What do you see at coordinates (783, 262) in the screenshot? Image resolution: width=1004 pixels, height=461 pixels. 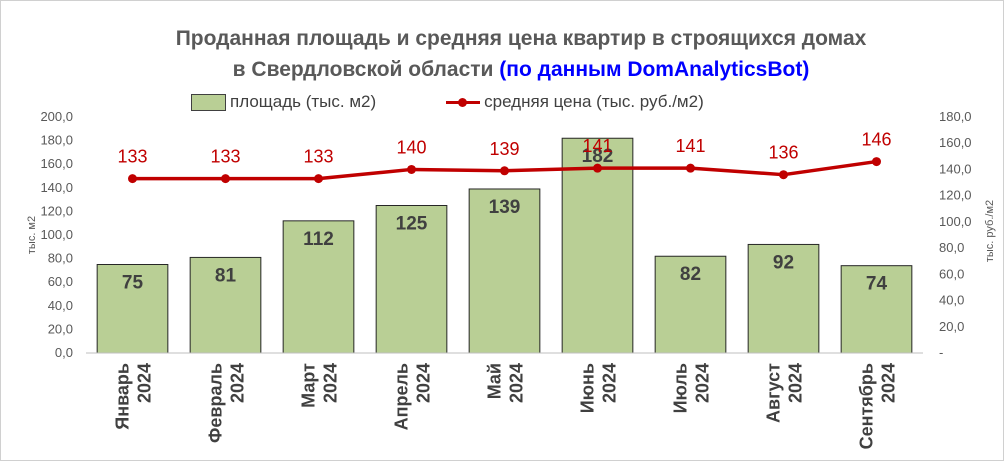 I see `bar-data-label: 92` at bounding box center [783, 262].